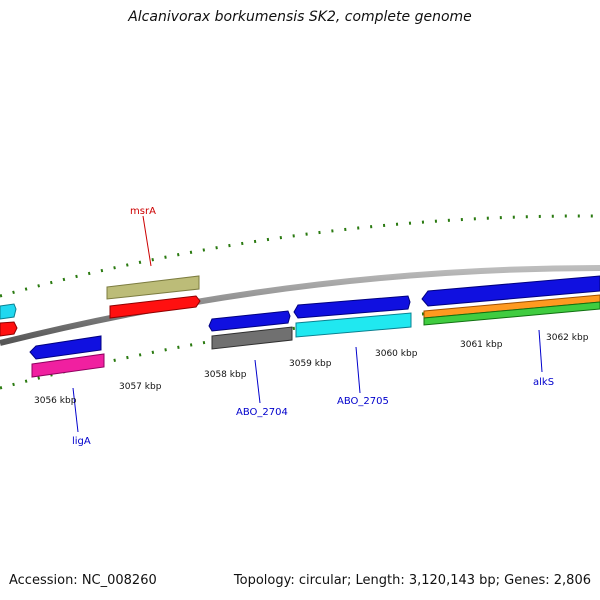  I want to click on genome-backbone, so click(300, 305).